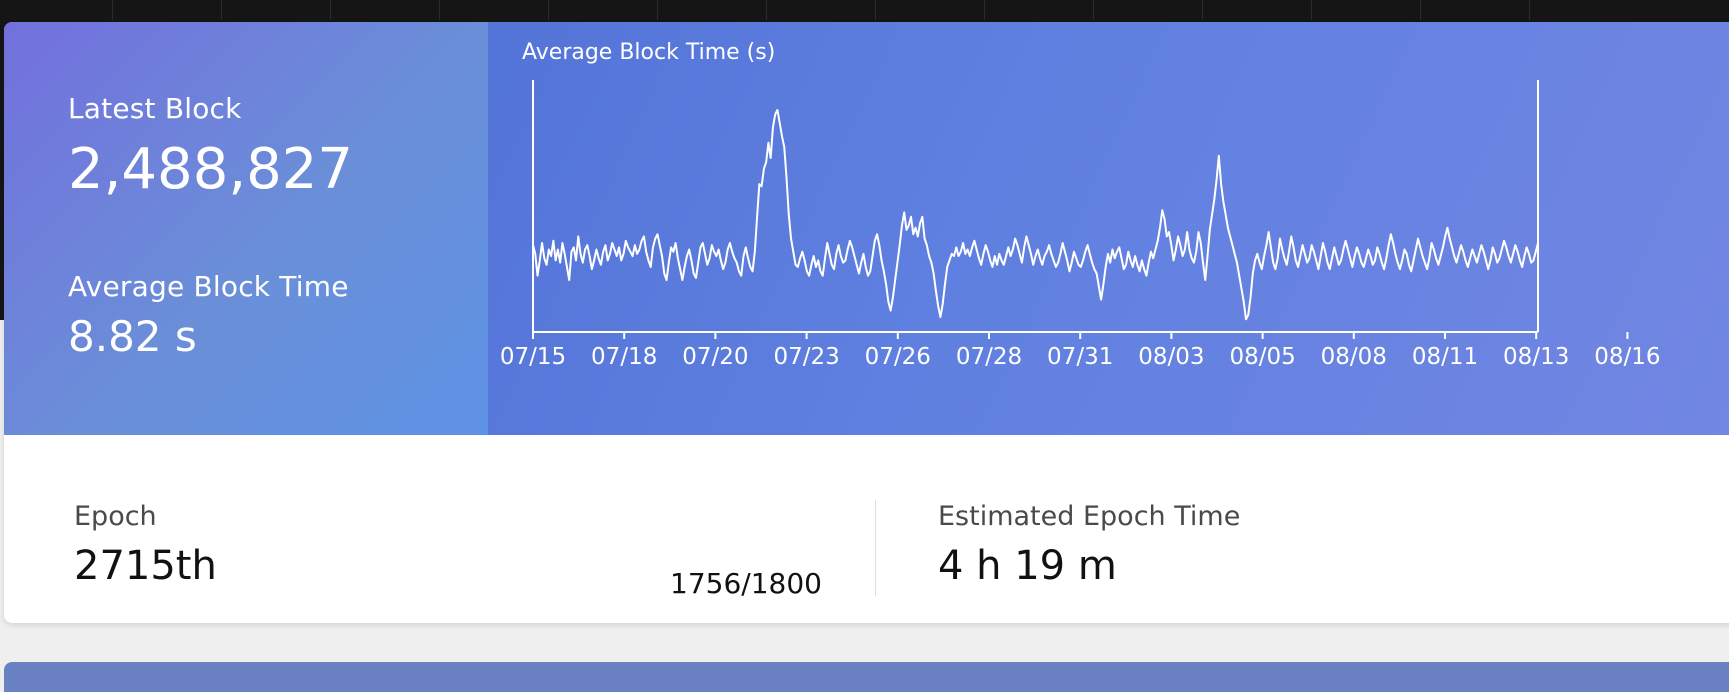 The image size is (1729, 692). I want to click on x-tick-label: 07/20, so click(715, 357).